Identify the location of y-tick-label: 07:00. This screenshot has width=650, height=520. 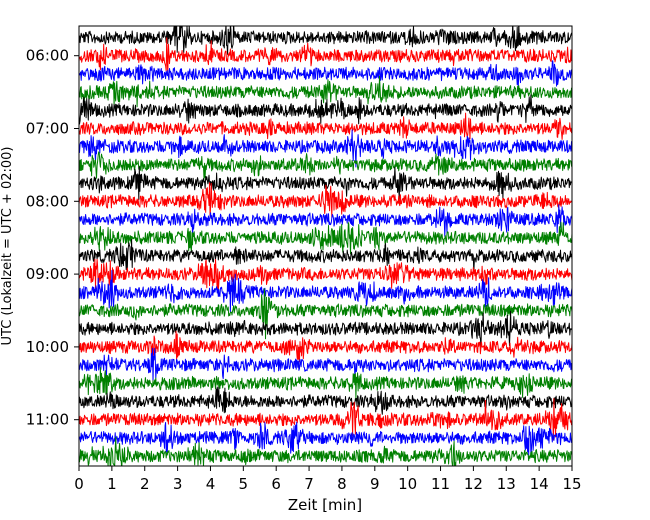
(47, 129).